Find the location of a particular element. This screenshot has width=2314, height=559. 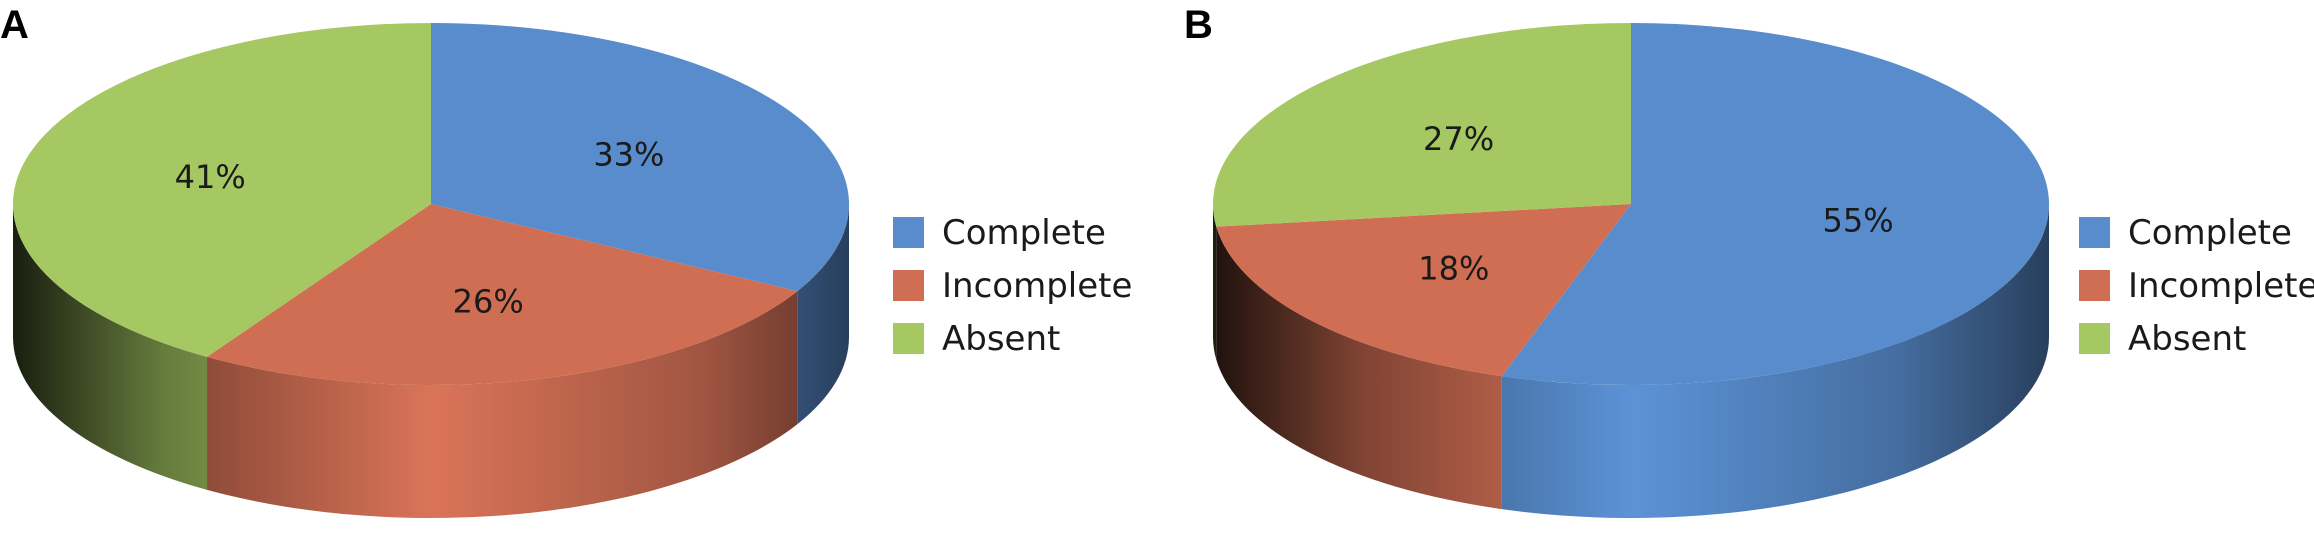

legend-b-swatch-incomplete is located at coordinates (2094, 285).